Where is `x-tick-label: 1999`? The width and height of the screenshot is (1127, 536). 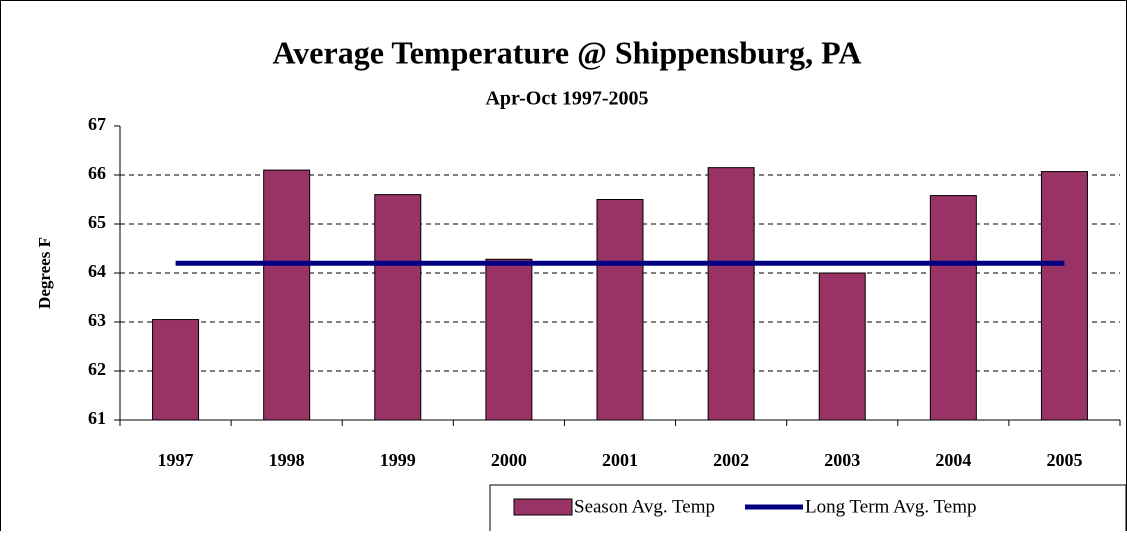
x-tick-label: 1999 is located at coordinates (398, 460).